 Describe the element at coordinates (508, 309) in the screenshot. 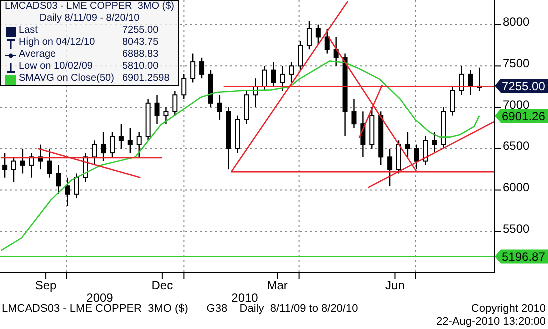

I see `text: Copyright 2010` at that location.